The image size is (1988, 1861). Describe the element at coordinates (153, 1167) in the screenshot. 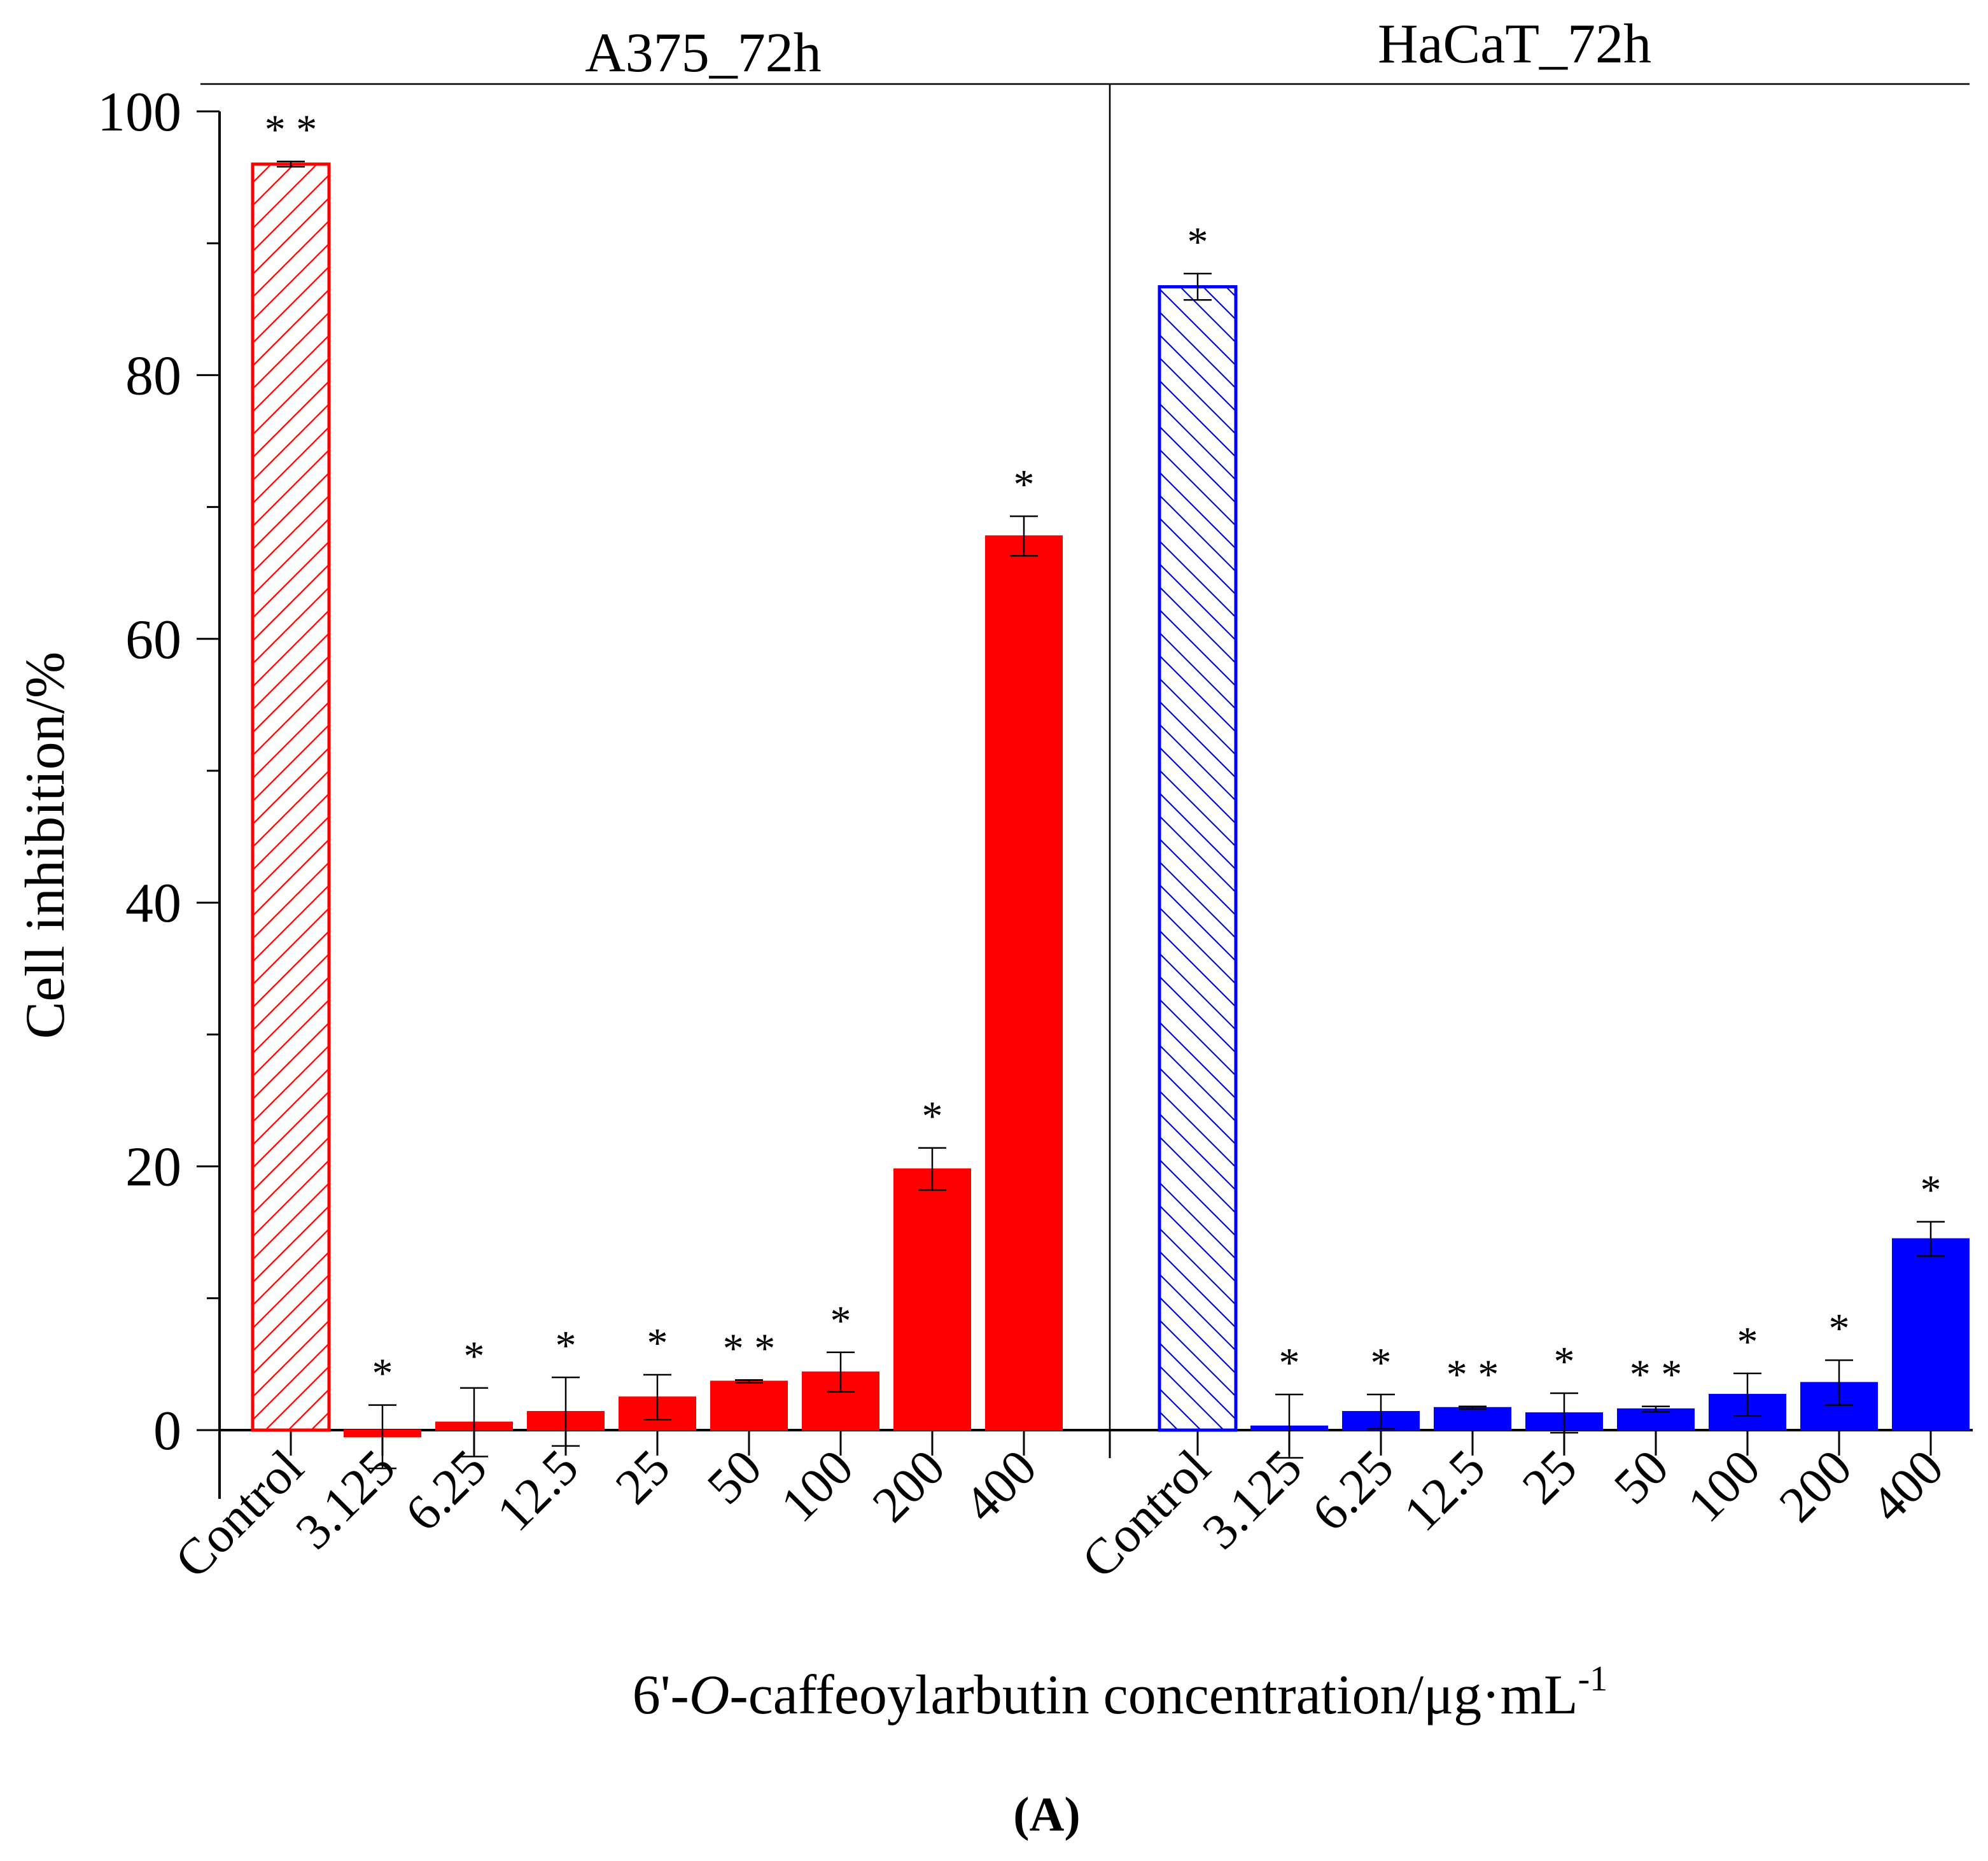

I see `y-tick-label: 20` at that location.